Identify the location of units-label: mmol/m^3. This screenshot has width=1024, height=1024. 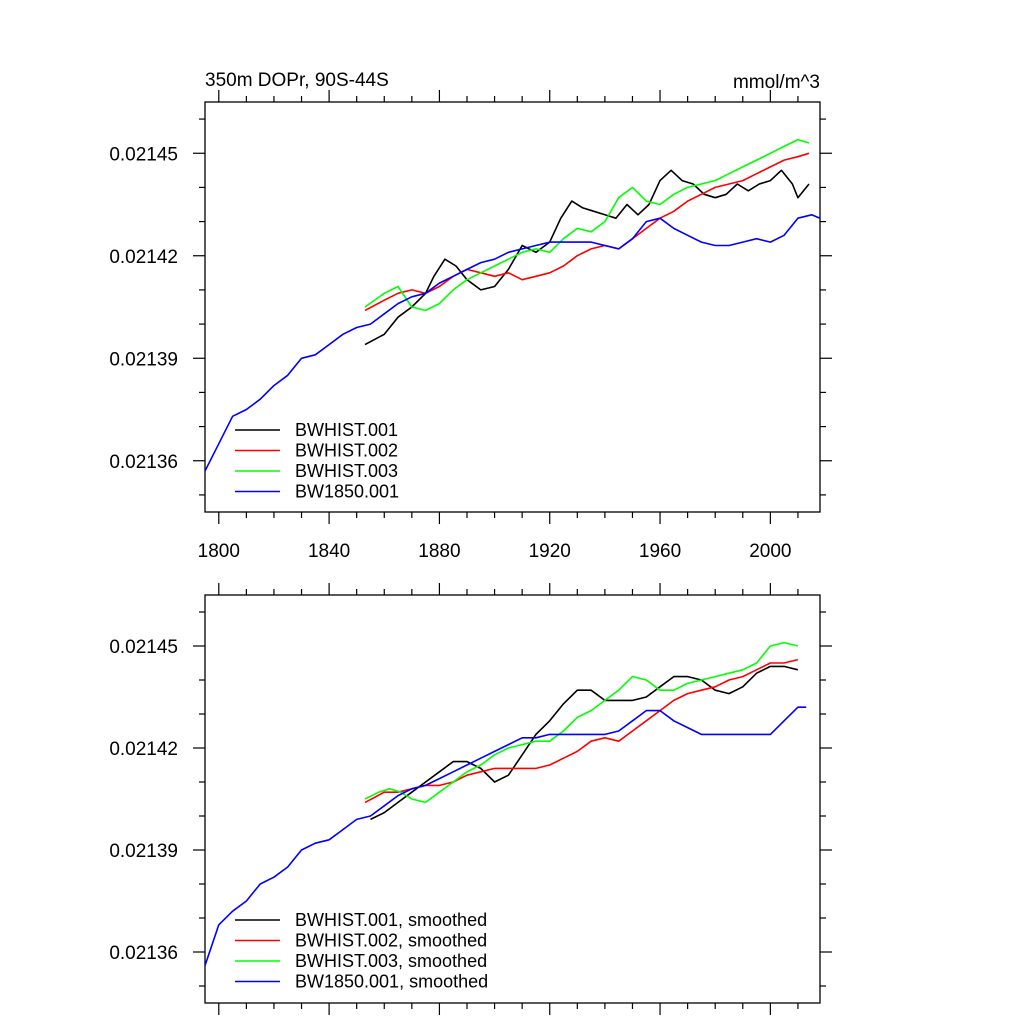
(776, 82).